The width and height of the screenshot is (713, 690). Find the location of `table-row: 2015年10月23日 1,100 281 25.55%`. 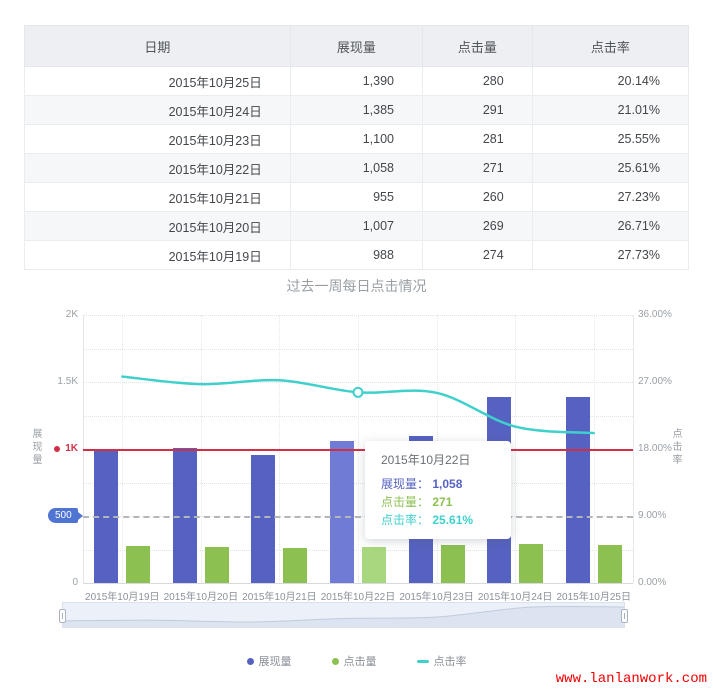

table-row: 2015年10月23日 1,100 281 25.55% is located at coordinates (357, 139).